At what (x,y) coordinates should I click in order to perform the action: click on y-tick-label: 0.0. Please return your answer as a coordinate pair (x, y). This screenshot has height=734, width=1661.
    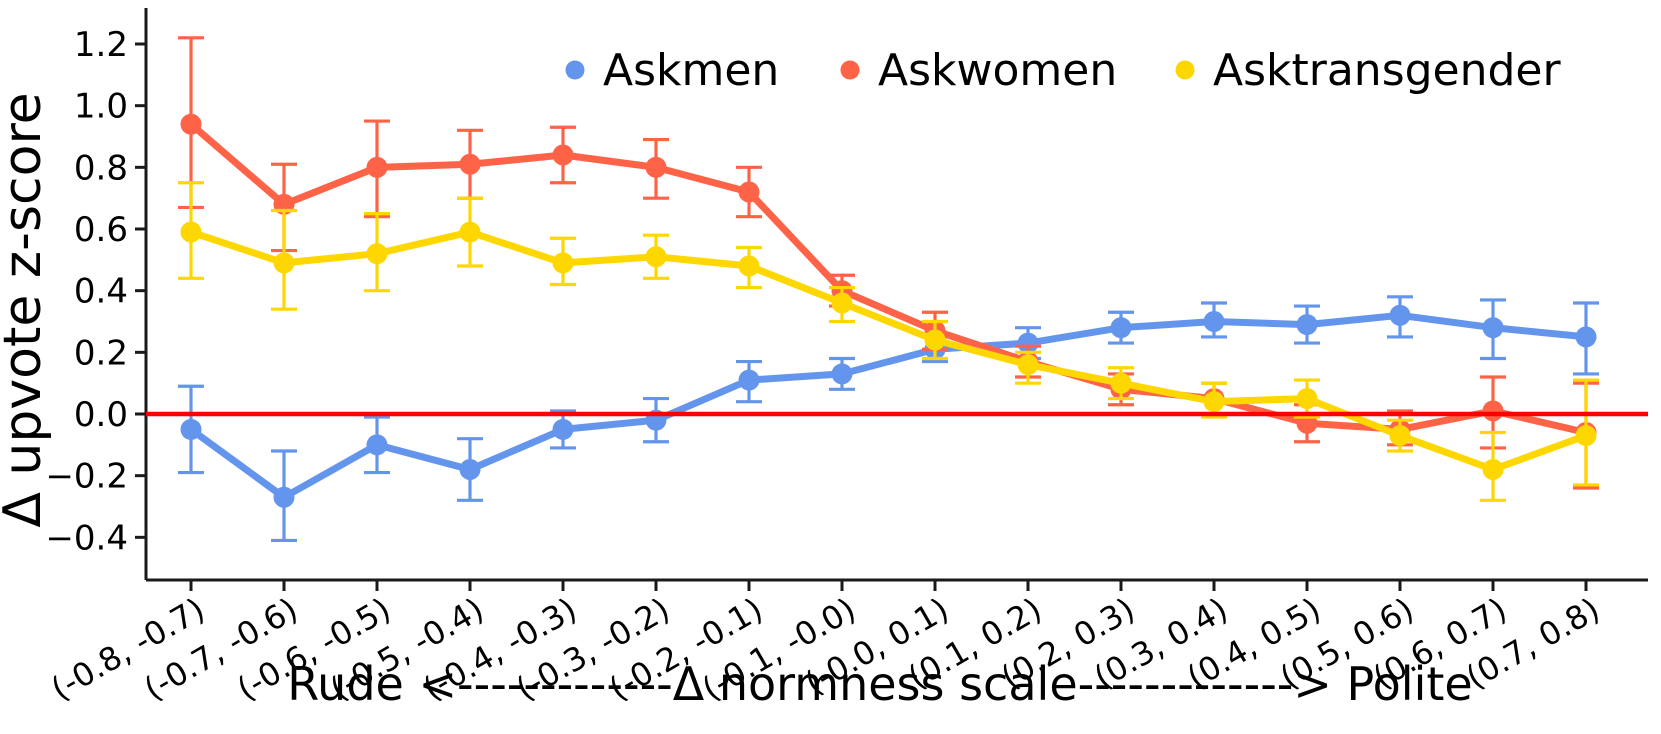
    Looking at the image, I should click on (101, 415).